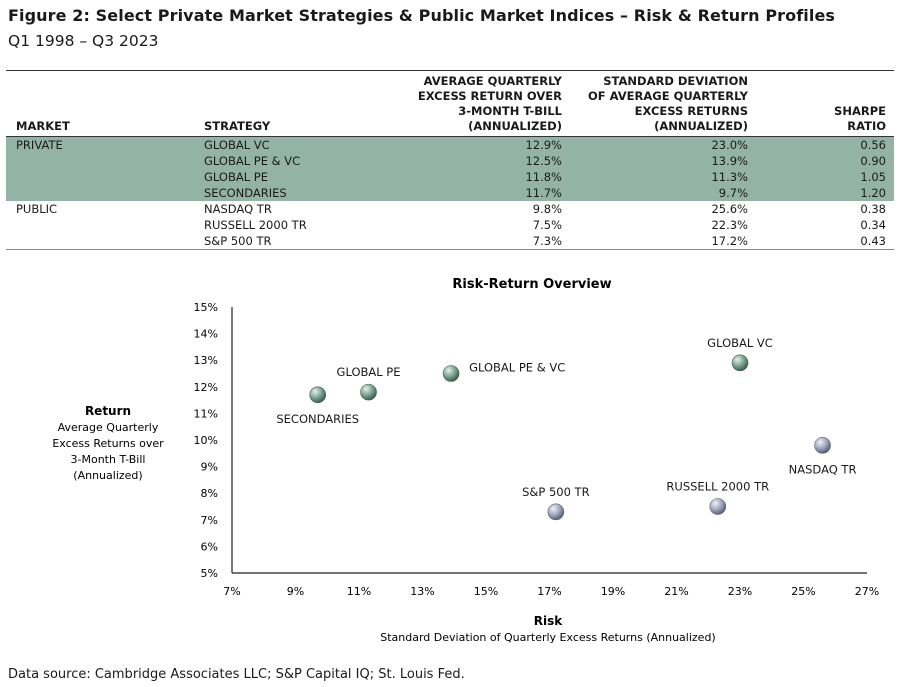 Image resolution: width=906 pixels, height=687 pixels. What do you see at coordinates (422, 591) in the screenshot?
I see `x-tick-label: 13%` at bounding box center [422, 591].